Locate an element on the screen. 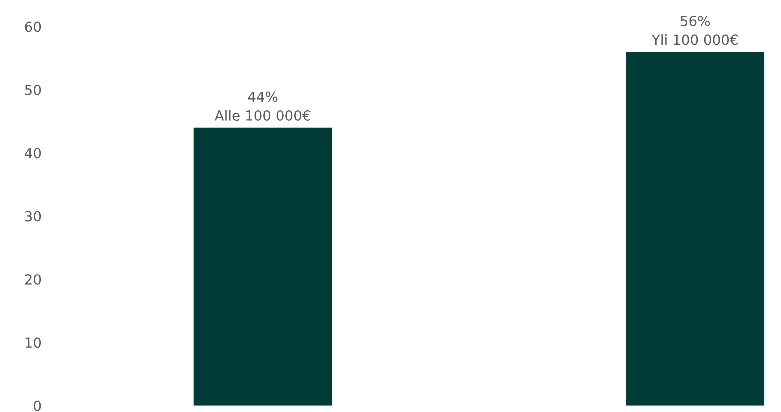 This screenshot has width=781, height=412. y-tick-label: 30 is located at coordinates (33, 216).